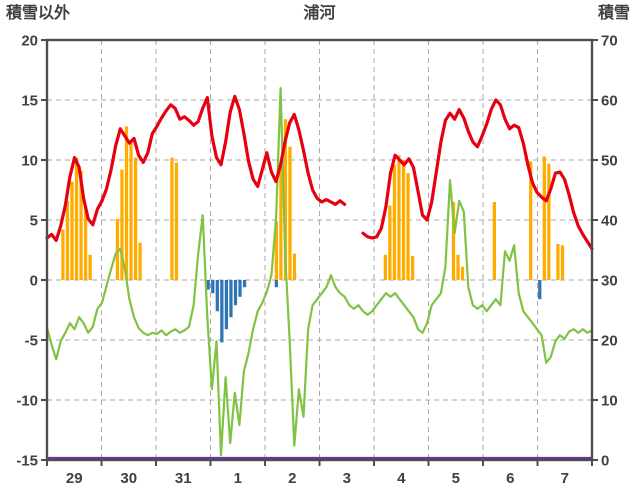 Image resolution: width=636 pixels, height=501 pixels. What do you see at coordinates (292, 478) in the screenshot?
I see `day-label: 2` at bounding box center [292, 478].